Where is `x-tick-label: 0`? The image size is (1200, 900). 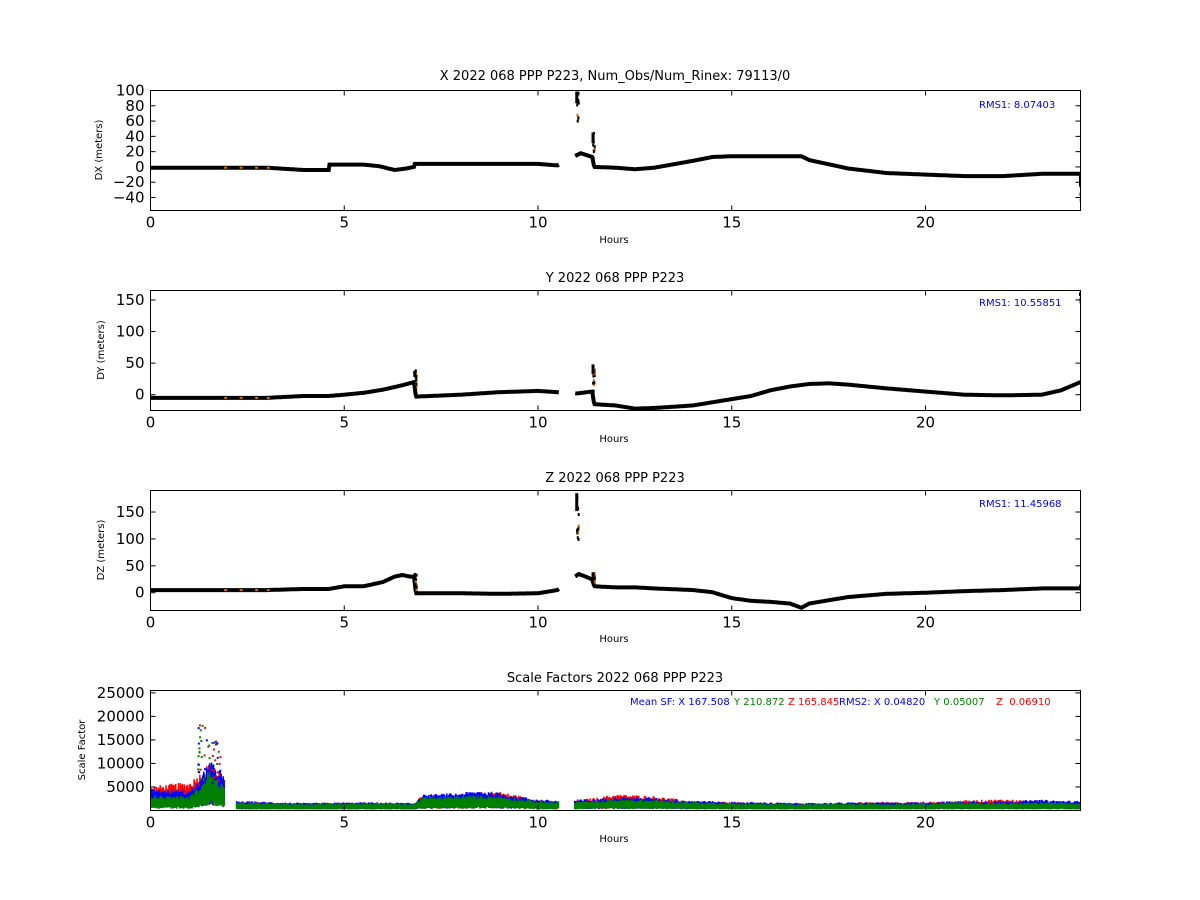
x-tick-label: 0 is located at coordinates (151, 223).